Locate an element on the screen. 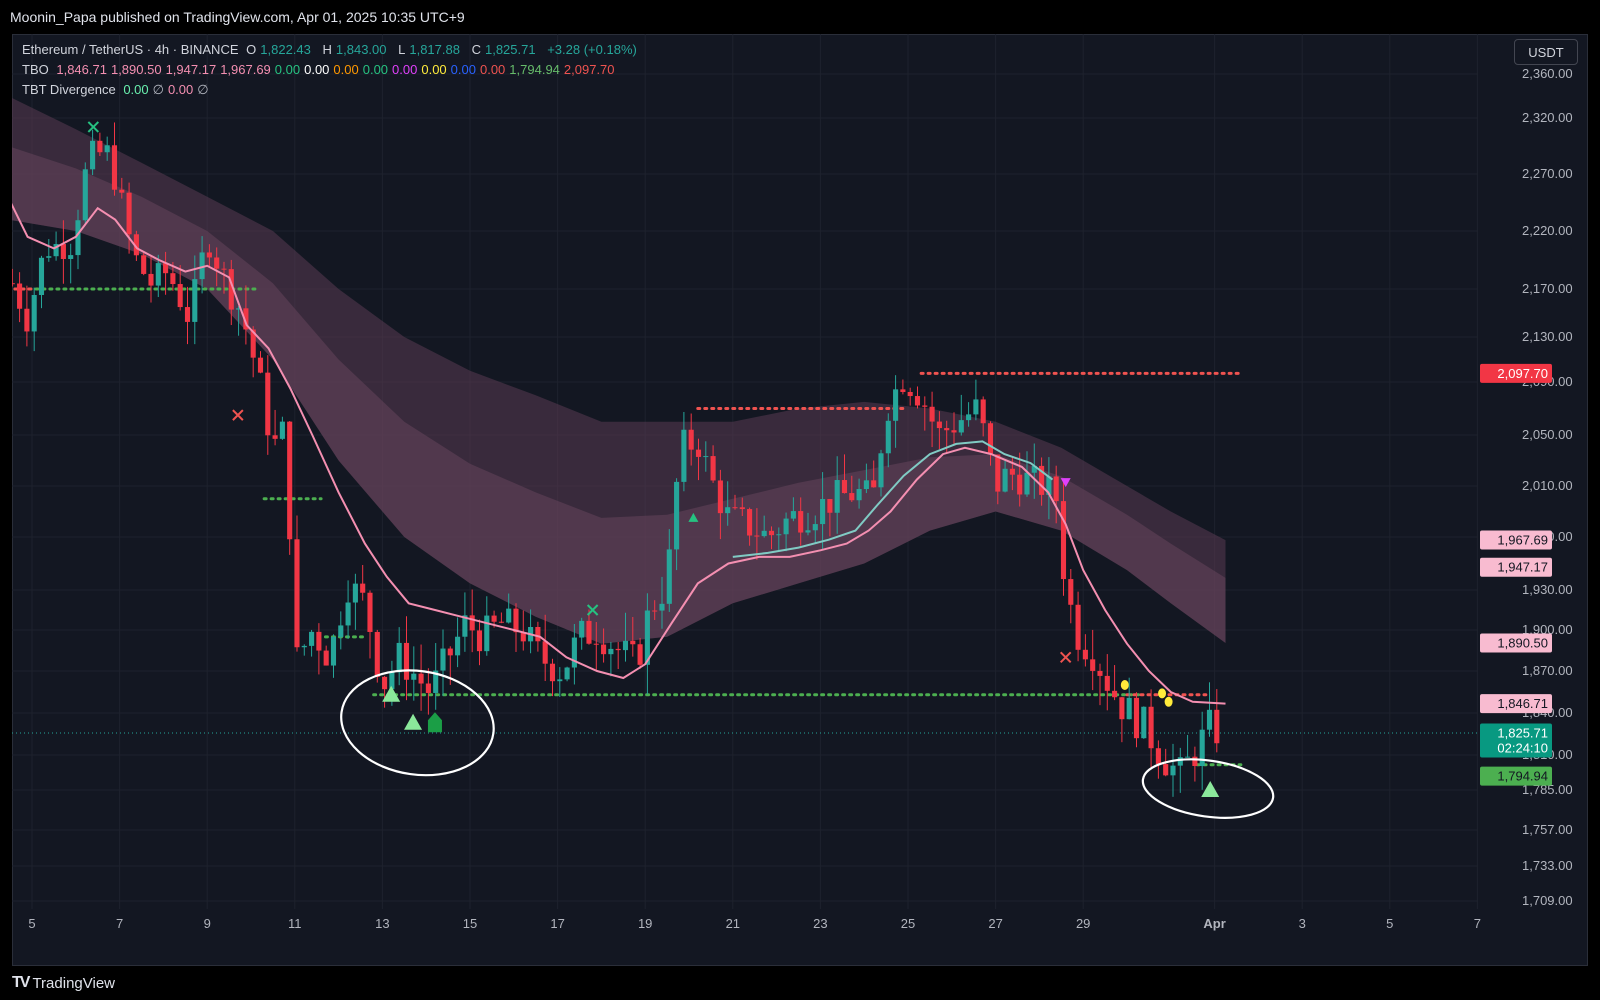 This screenshot has width=1600, height=1000. price-tick-label: 2,130.00 is located at coordinates (1547, 336).